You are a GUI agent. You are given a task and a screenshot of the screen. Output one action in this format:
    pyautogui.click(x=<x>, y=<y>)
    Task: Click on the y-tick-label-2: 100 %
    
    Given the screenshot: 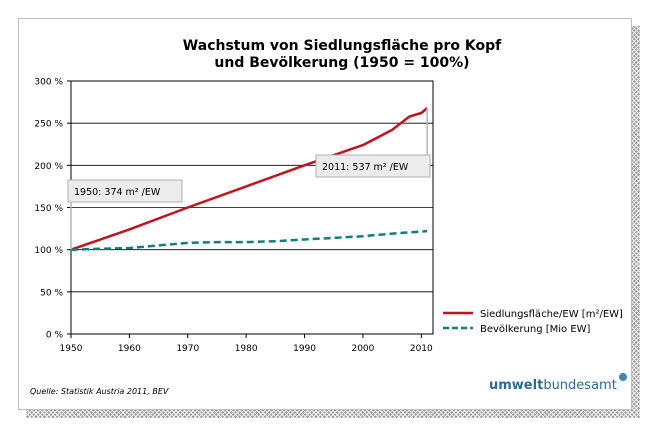 What is the action you would take?
    pyautogui.click(x=48, y=251)
    